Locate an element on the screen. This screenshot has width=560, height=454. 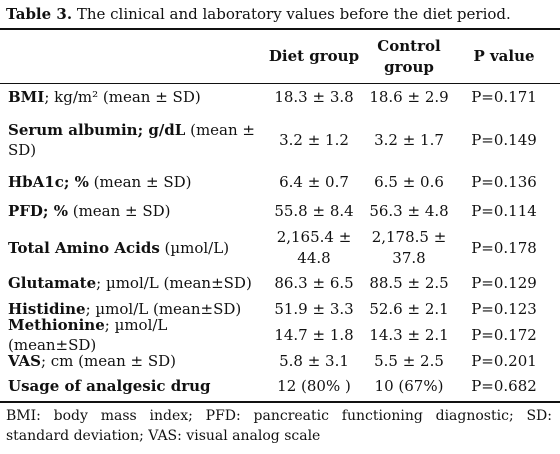
row-label: Serum albumin; g/dL (mean ± SD) is located at coordinates (131, 140).